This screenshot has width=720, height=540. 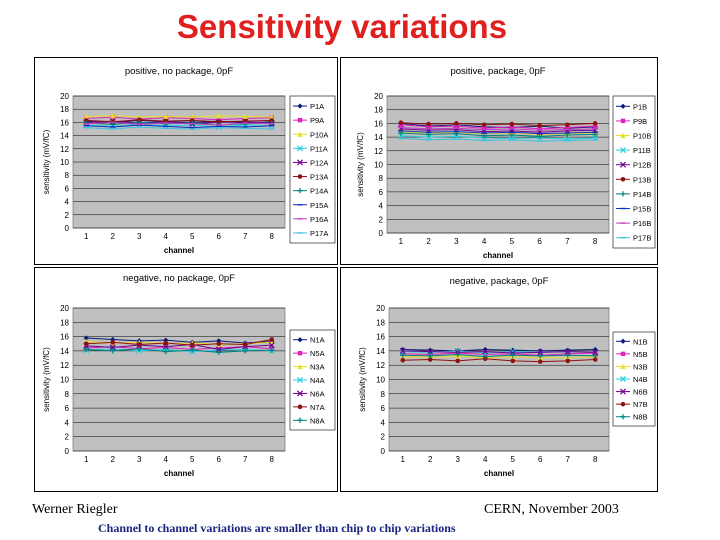 I want to click on legend-label: P13A, so click(x=319, y=177).